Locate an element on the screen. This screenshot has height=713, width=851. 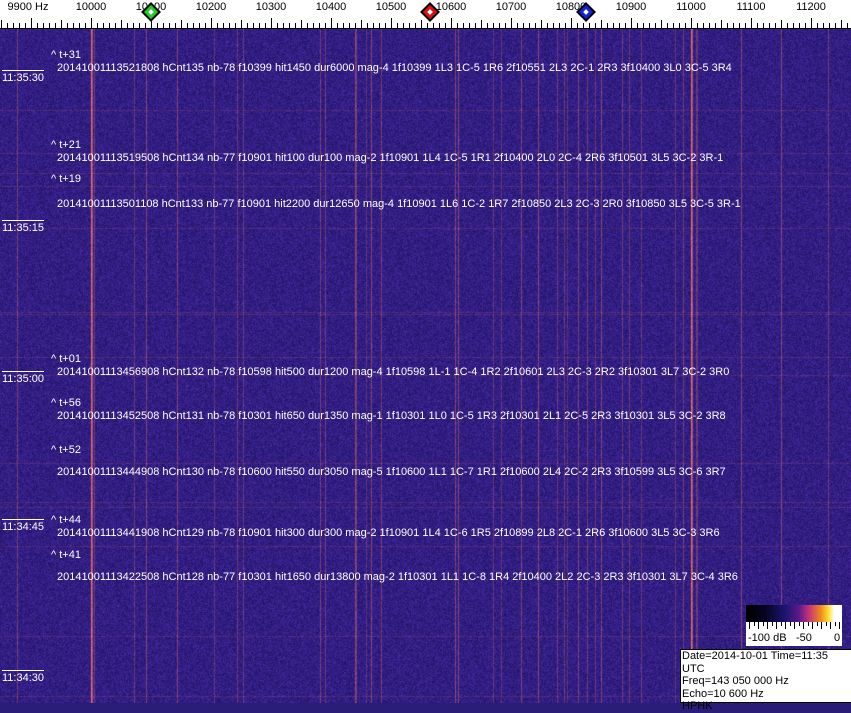
time-offset-marker: ^ t+41 is located at coordinates (66, 555).